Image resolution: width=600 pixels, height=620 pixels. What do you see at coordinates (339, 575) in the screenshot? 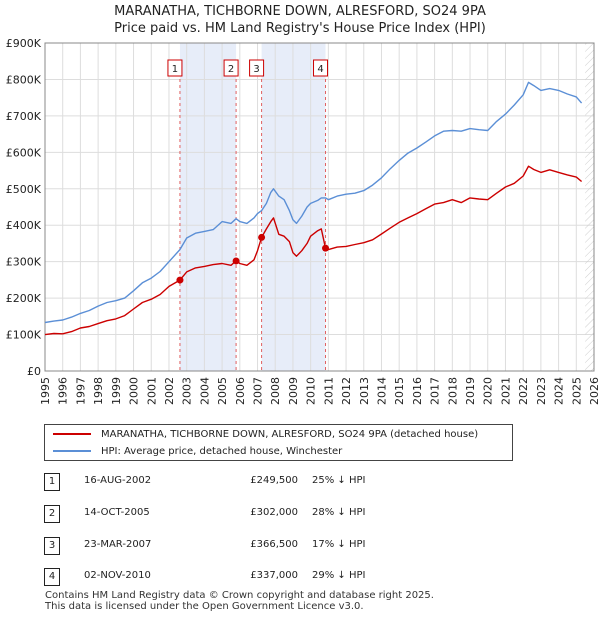
I see `sale-hpi-delta: 29% ↓ HPI` at bounding box center [339, 575].